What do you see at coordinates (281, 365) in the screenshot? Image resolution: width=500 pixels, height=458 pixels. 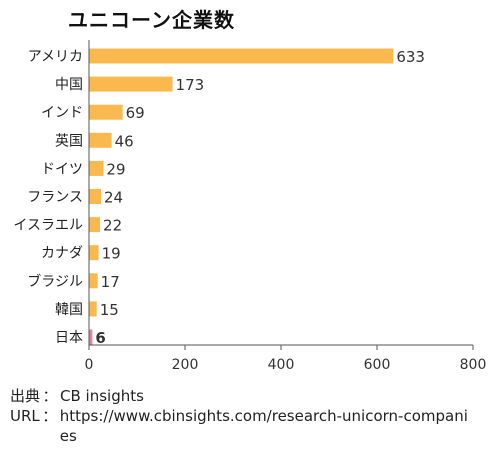 I see `x-tick-label-2: 400` at bounding box center [281, 365].